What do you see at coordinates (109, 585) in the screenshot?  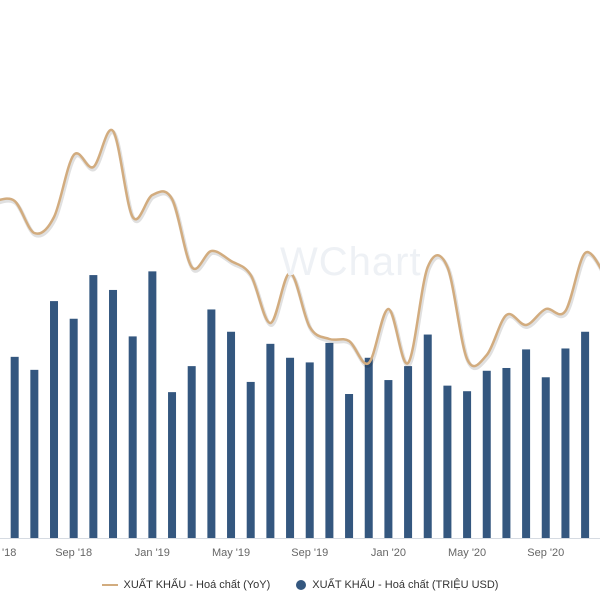 I see `legend-line-swatch` at bounding box center [109, 585].